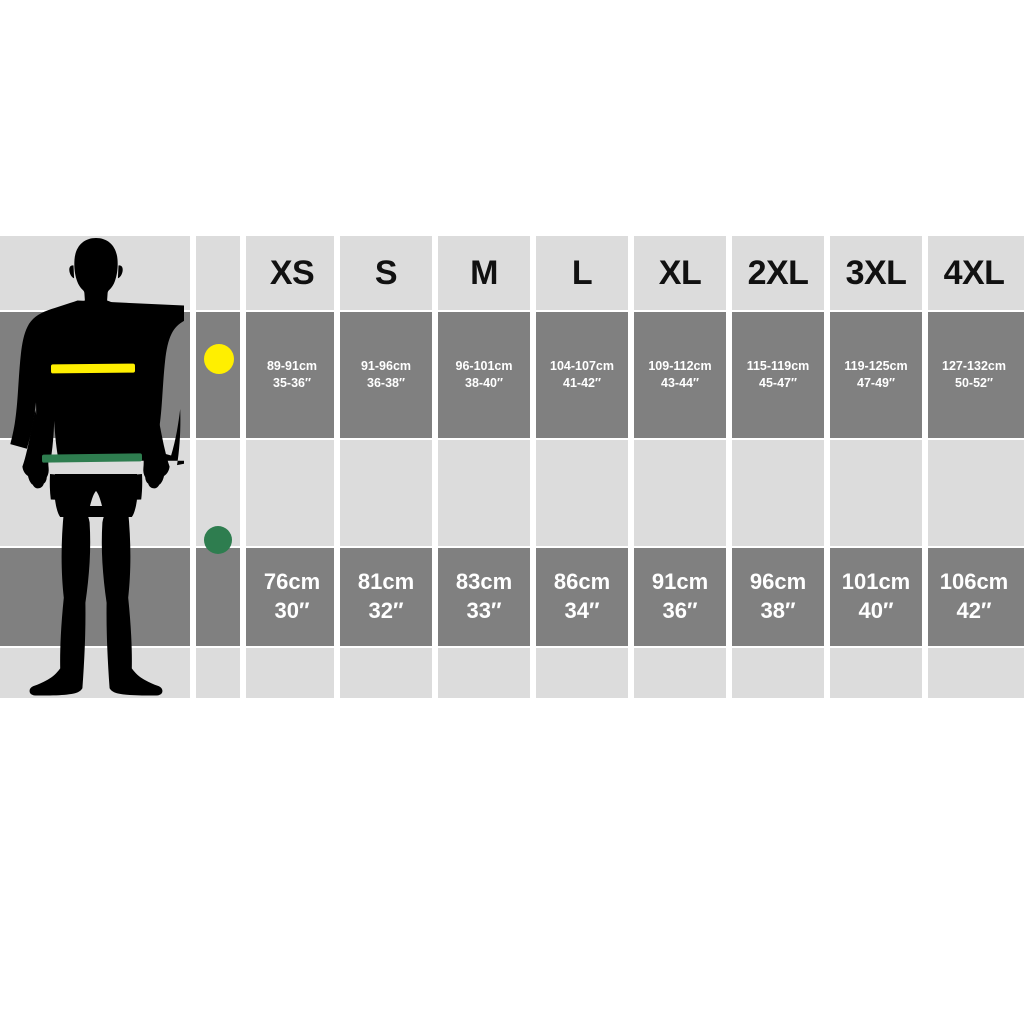  I want to click on chest-measure-band-icon, so click(93, 368).